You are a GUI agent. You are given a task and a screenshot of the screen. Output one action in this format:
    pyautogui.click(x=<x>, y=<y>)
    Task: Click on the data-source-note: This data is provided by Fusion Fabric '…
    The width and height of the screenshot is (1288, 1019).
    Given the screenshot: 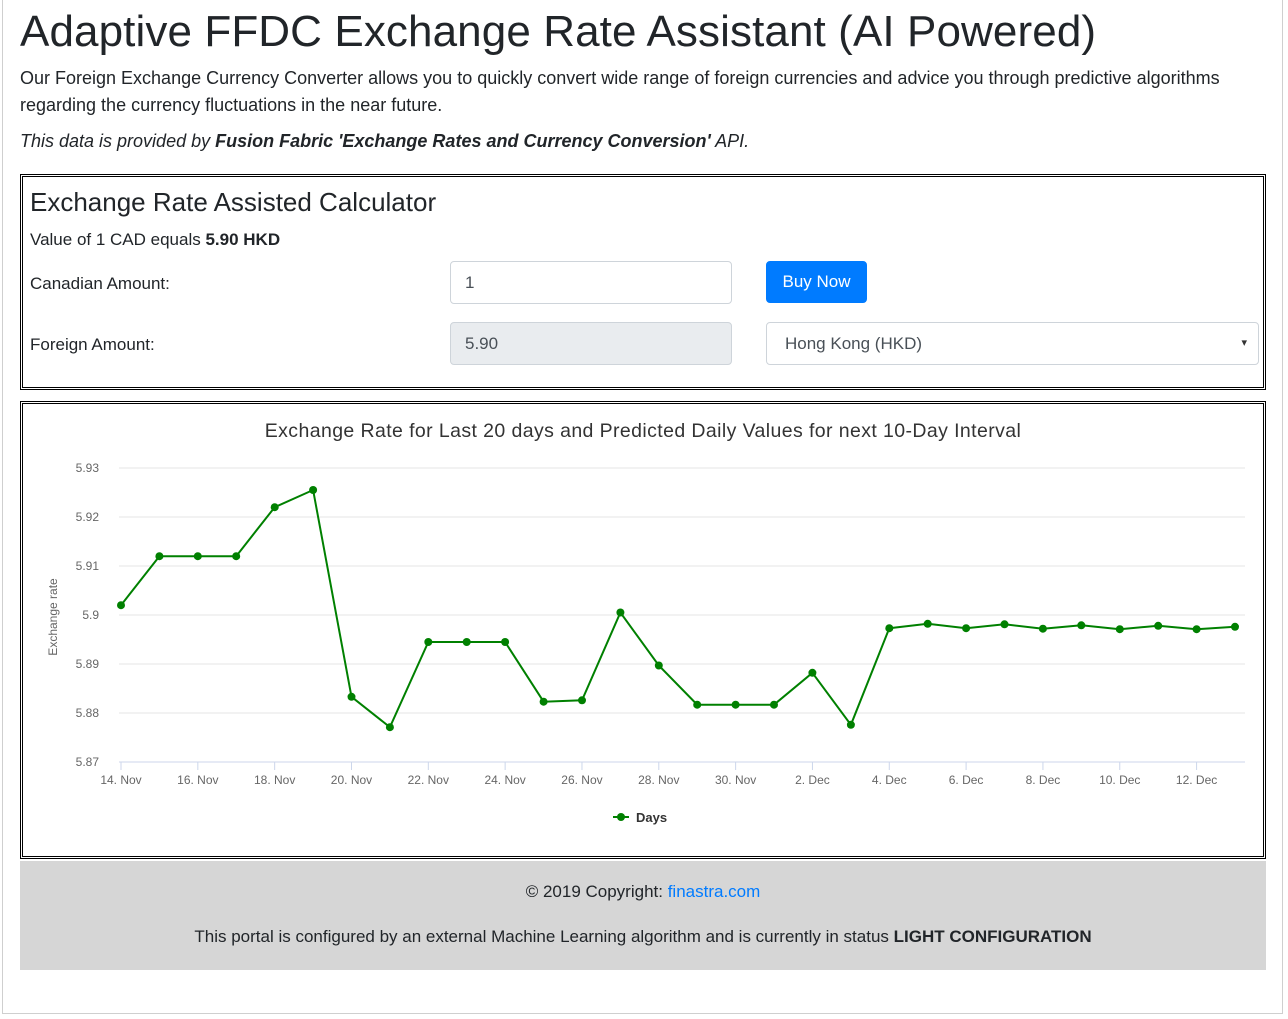 What is the action you would take?
    pyautogui.click(x=384, y=141)
    